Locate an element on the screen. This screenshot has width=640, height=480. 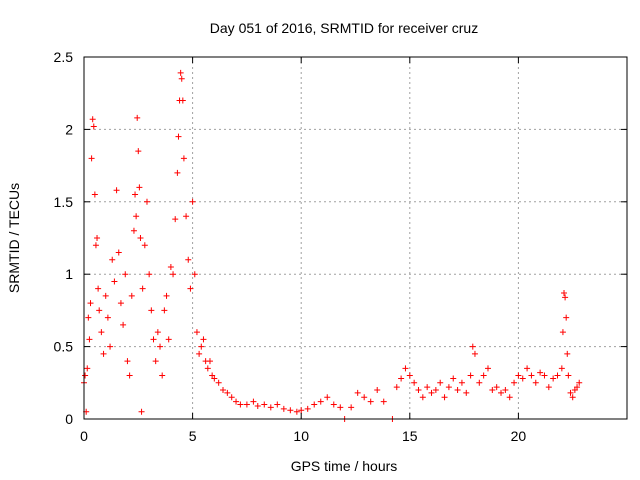
y-tick-label: 0.5 is located at coordinates (64, 347).